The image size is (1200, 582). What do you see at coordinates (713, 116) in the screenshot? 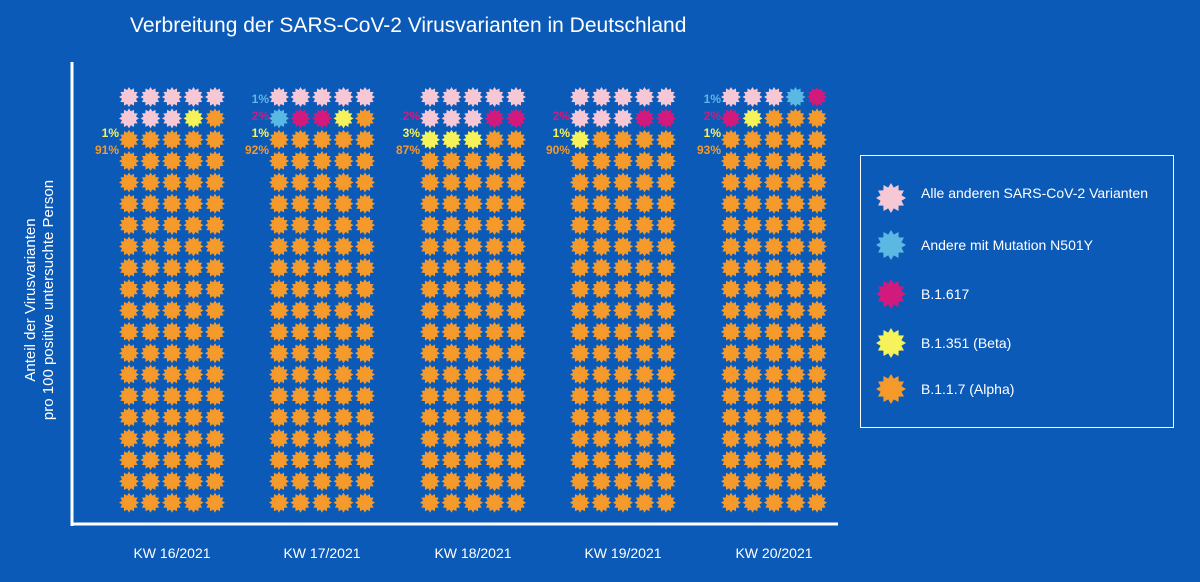
I see `data-label-b1617: 2%` at bounding box center [713, 116].